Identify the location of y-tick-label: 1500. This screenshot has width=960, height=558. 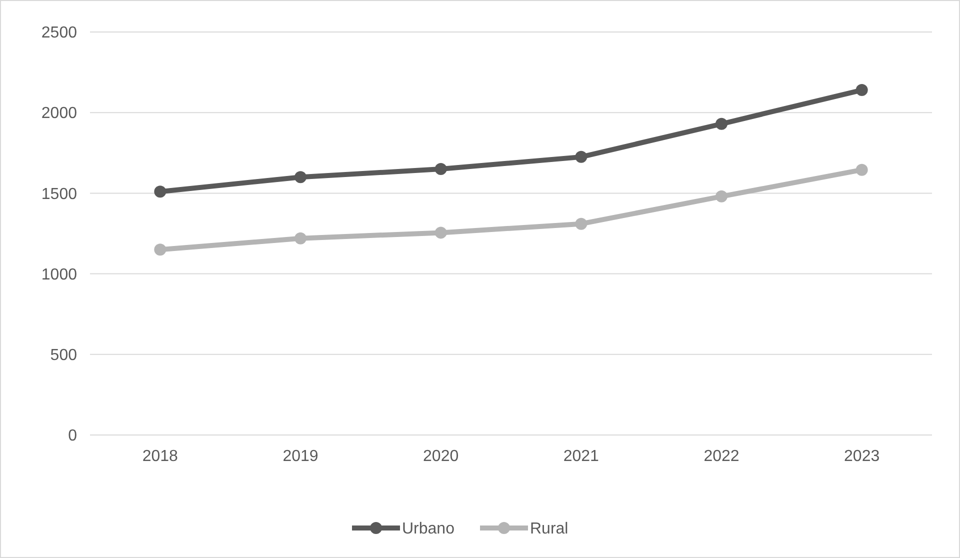
(59, 194).